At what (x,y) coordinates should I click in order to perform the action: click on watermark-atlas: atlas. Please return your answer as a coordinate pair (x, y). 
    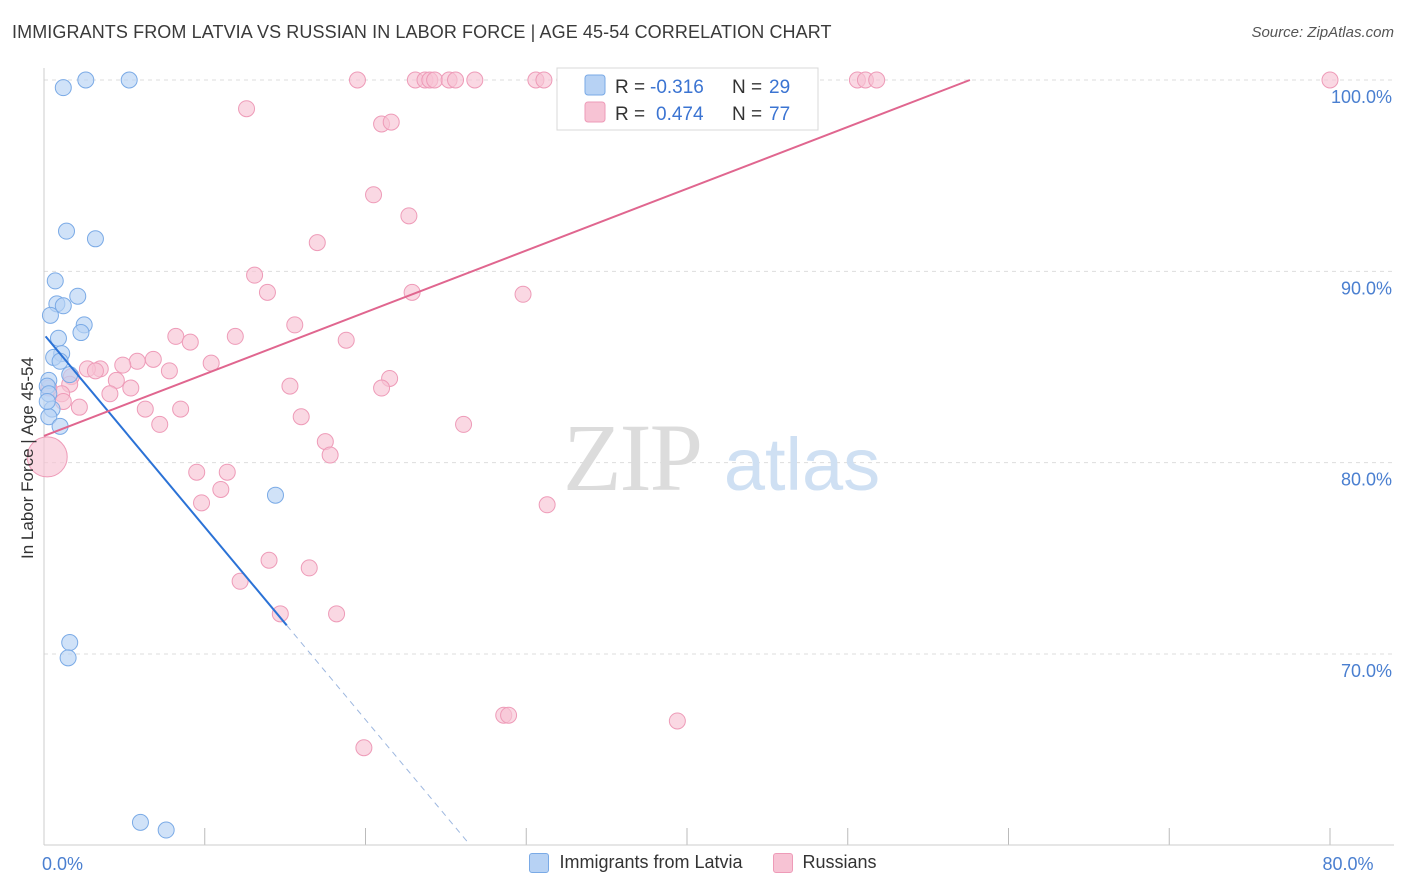
    Looking at the image, I should click on (802, 464).